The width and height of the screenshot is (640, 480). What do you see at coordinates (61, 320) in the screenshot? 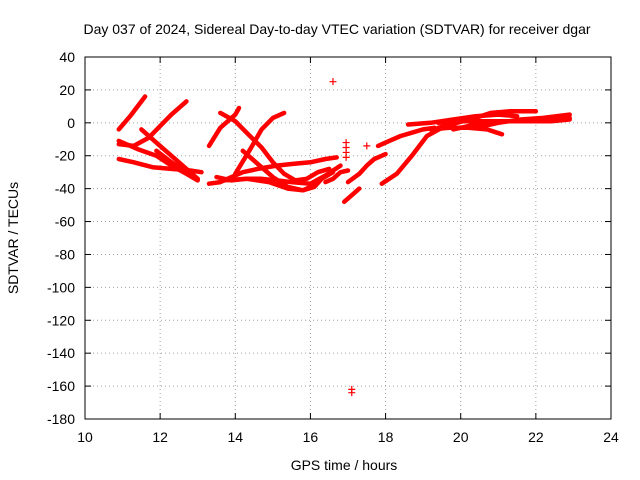
I see `y-tick-label: -120` at bounding box center [61, 320].